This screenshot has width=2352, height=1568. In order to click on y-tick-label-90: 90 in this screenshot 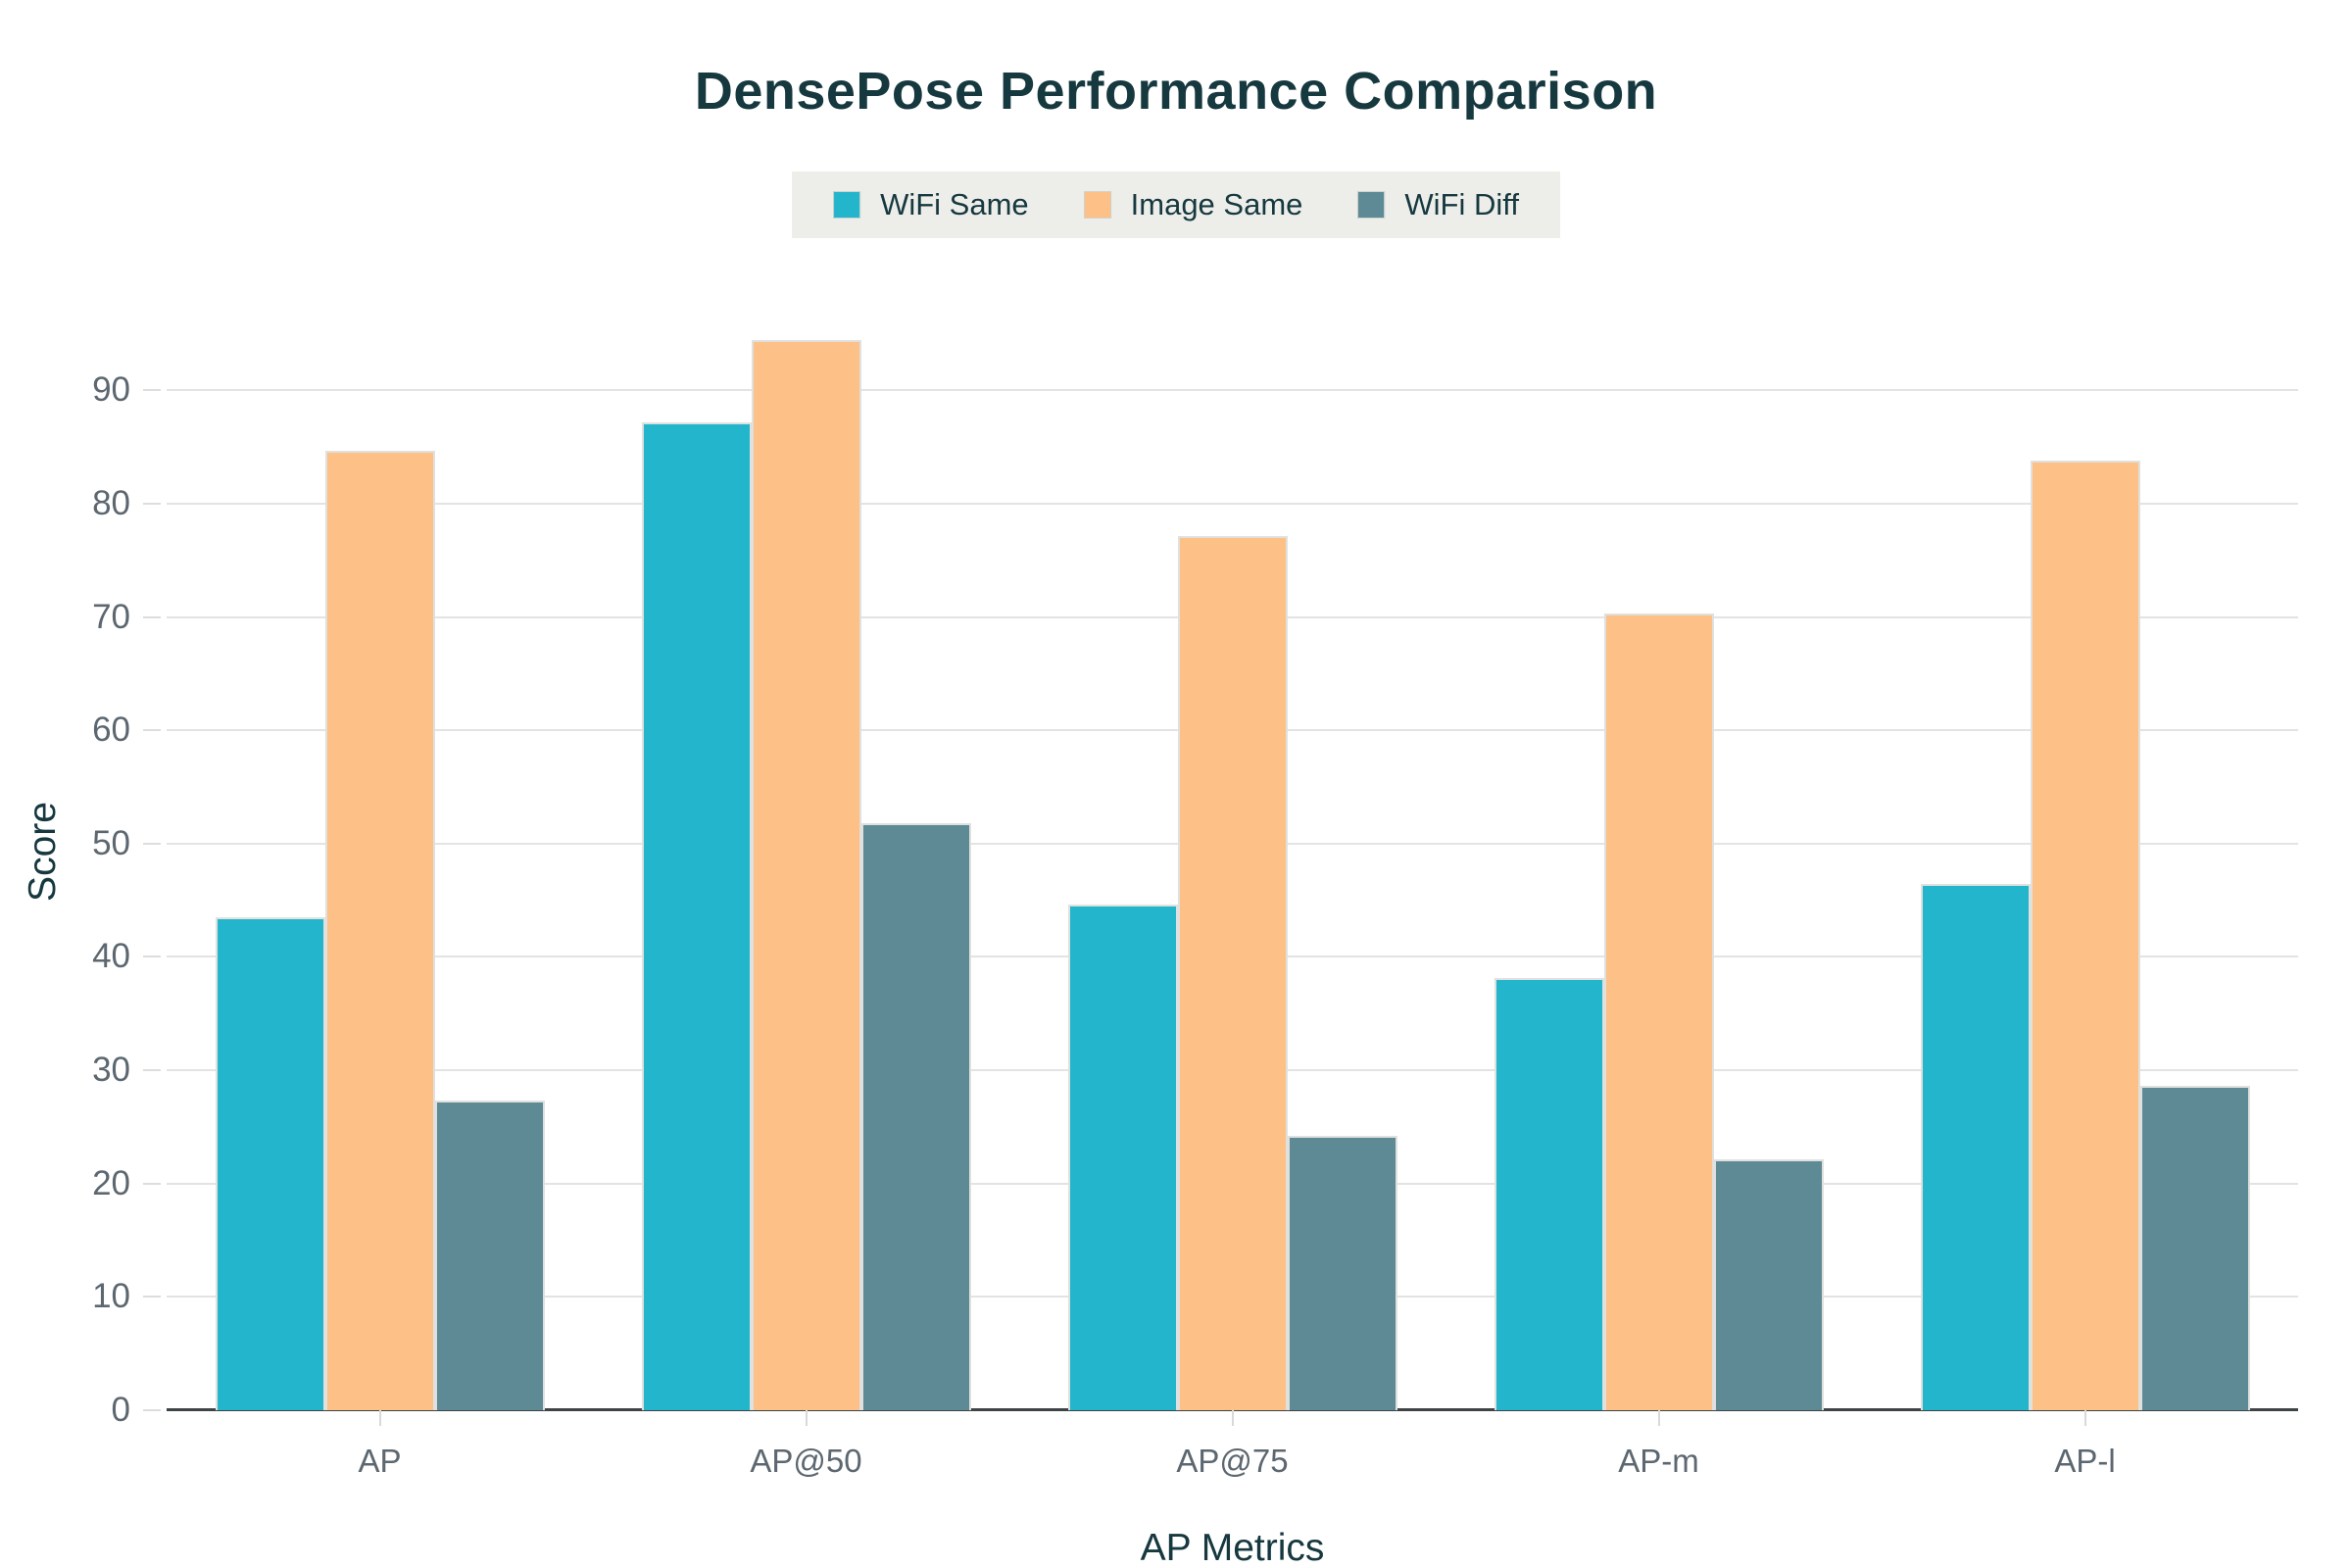, I will do `click(111, 390)`.